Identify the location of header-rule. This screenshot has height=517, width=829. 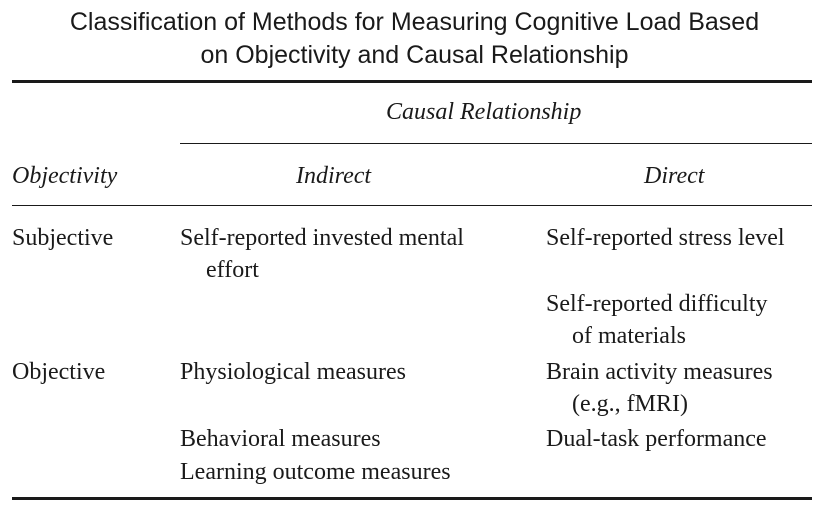
(412, 205).